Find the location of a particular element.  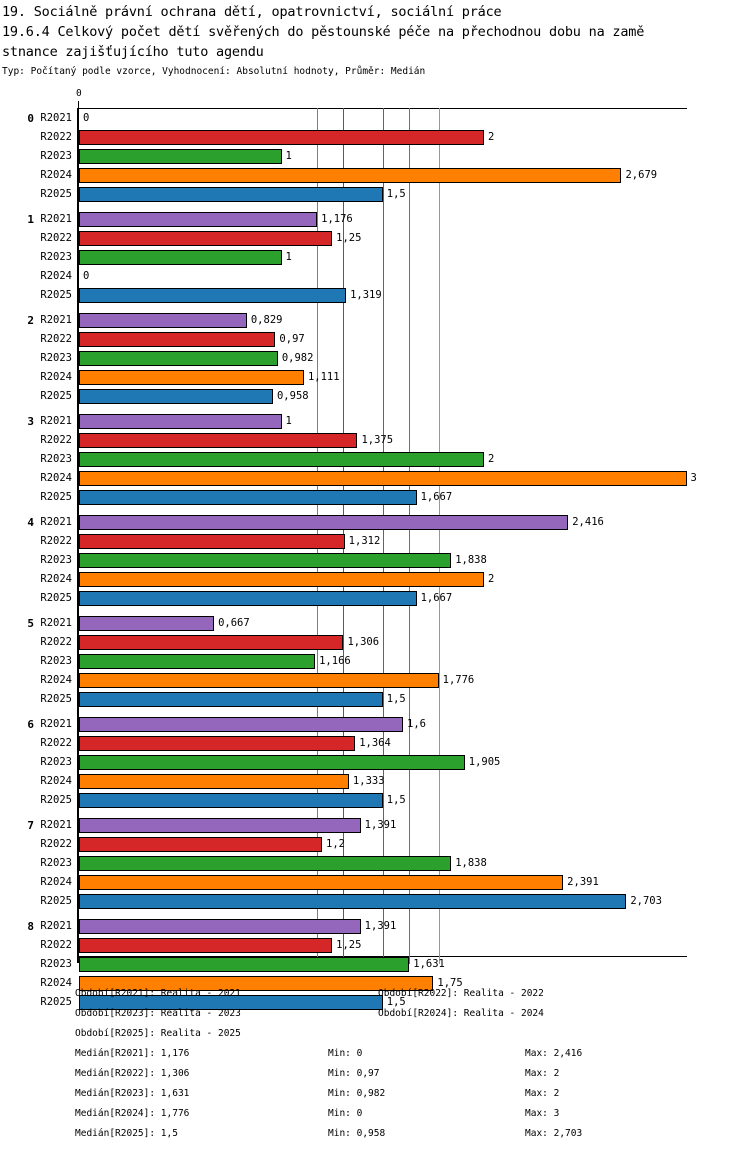

row-label-r2021: R2021 is located at coordinates (56, 926).